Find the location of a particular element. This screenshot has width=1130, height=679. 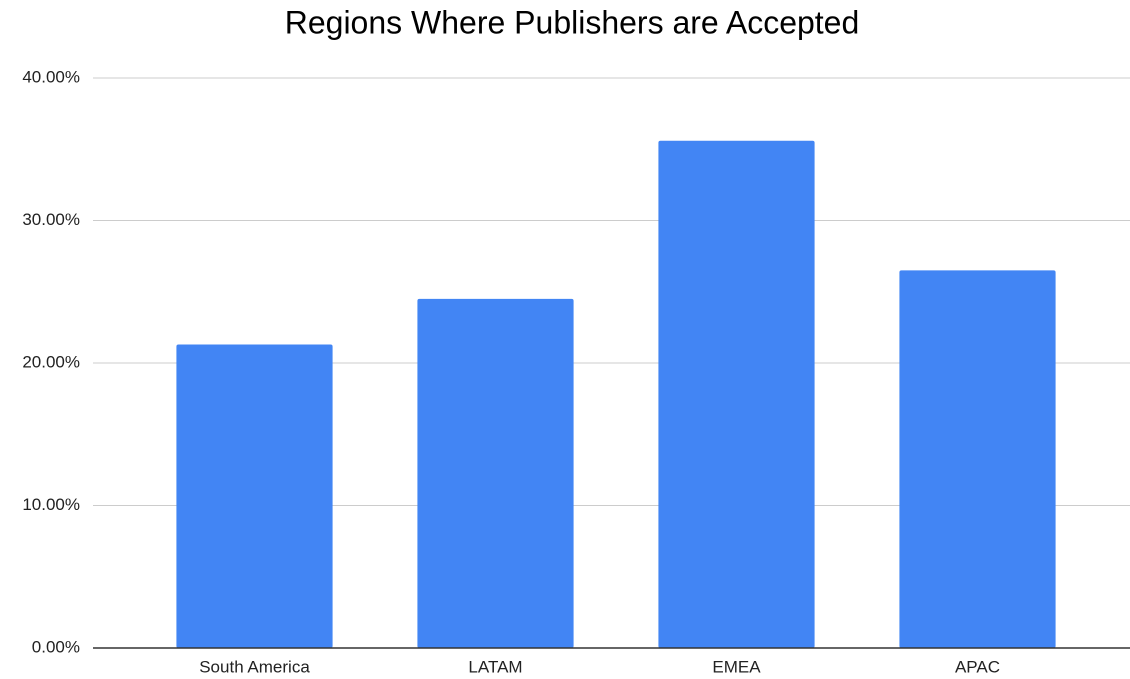

x-tick-label: LATAM is located at coordinates (495, 666).